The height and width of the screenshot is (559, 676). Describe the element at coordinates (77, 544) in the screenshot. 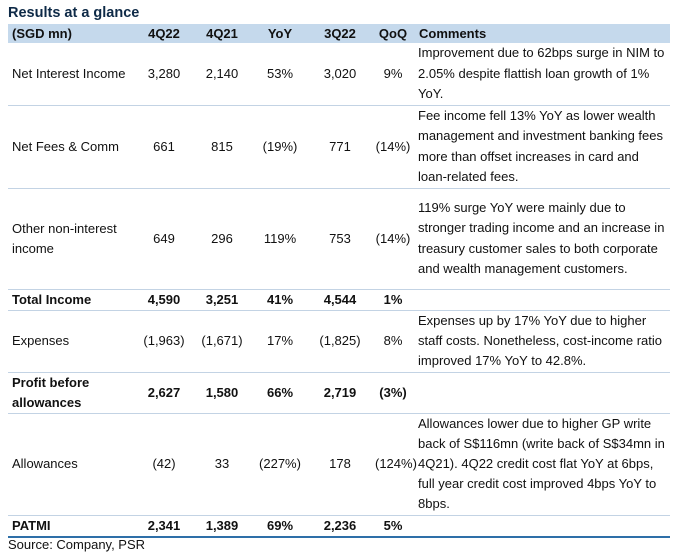

I see `source-note: Source: Company, PSR` at that location.